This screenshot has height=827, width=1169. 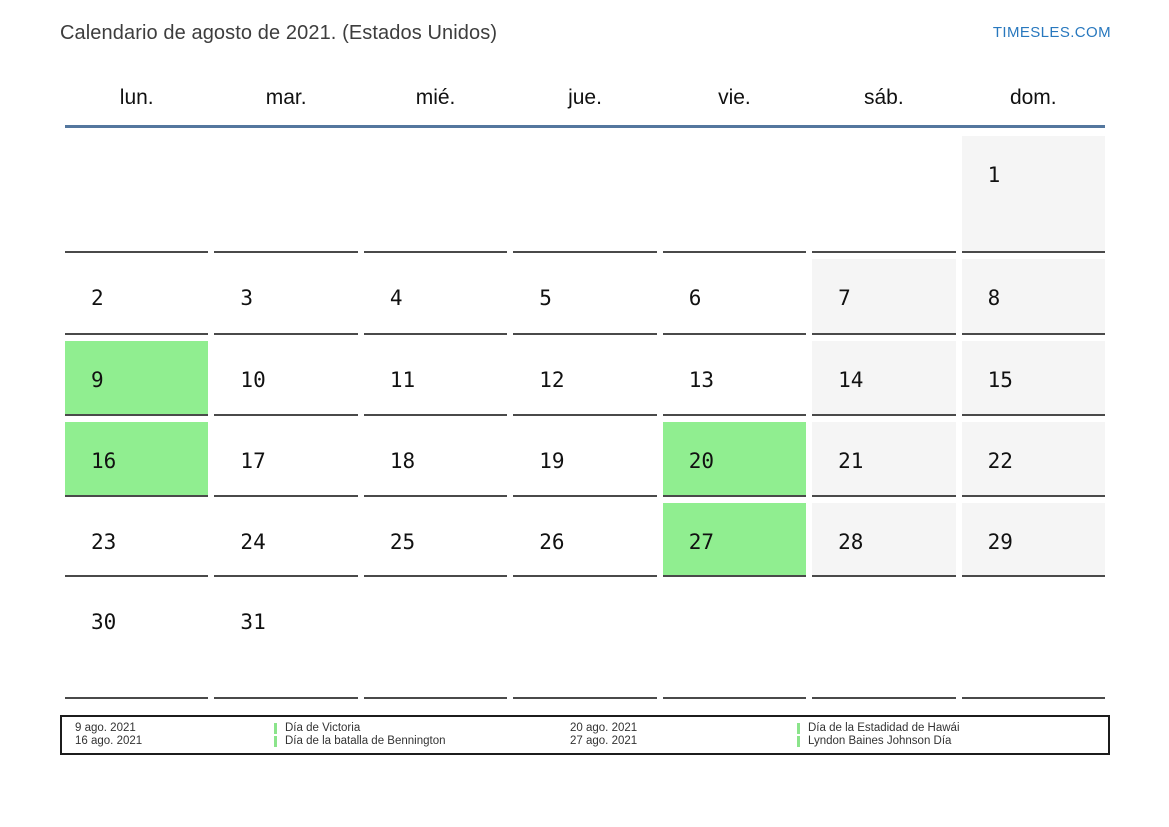 I want to click on day-number: 16, so click(x=104, y=461).